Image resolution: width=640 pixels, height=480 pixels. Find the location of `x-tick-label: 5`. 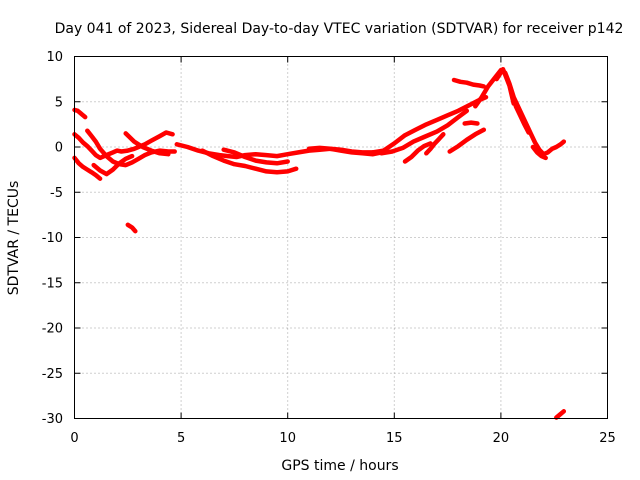

x-tick-label: 5 is located at coordinates (181, 438).